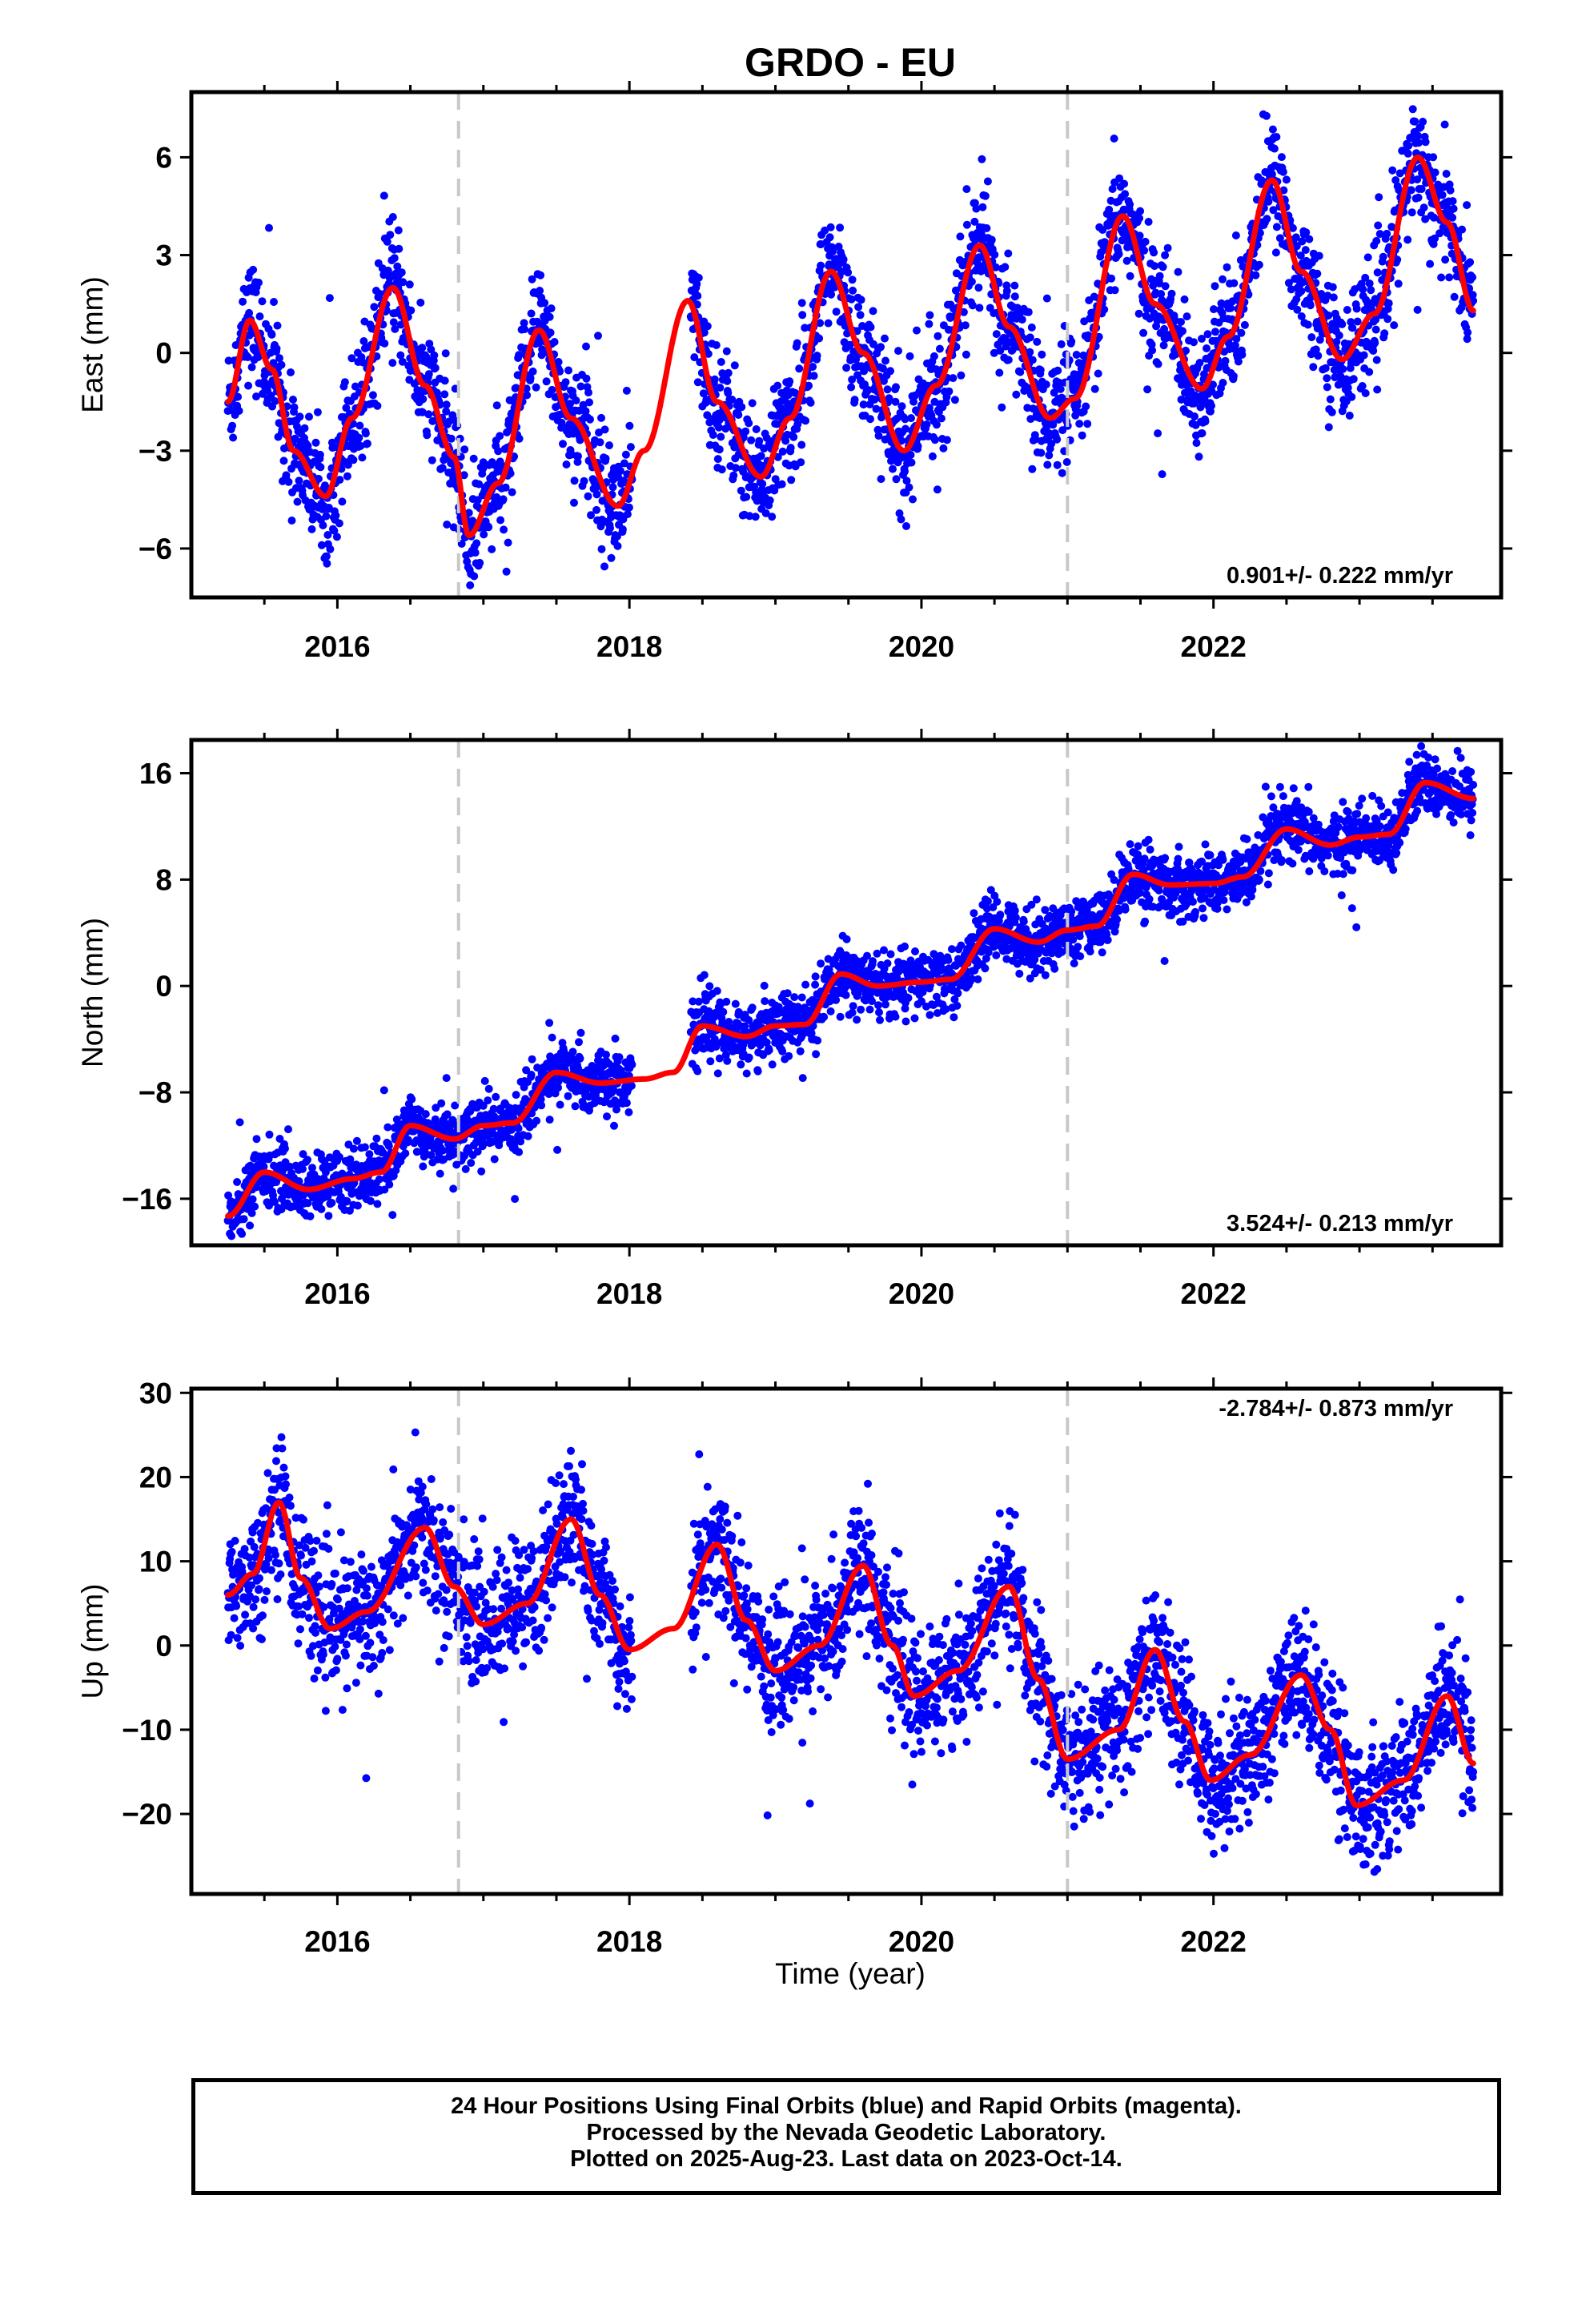 The image size is (1582, 2324). Describe the element at coordinates (337, 646) in the screenshot. I see `east-x-tick-label: 2016` at that location.